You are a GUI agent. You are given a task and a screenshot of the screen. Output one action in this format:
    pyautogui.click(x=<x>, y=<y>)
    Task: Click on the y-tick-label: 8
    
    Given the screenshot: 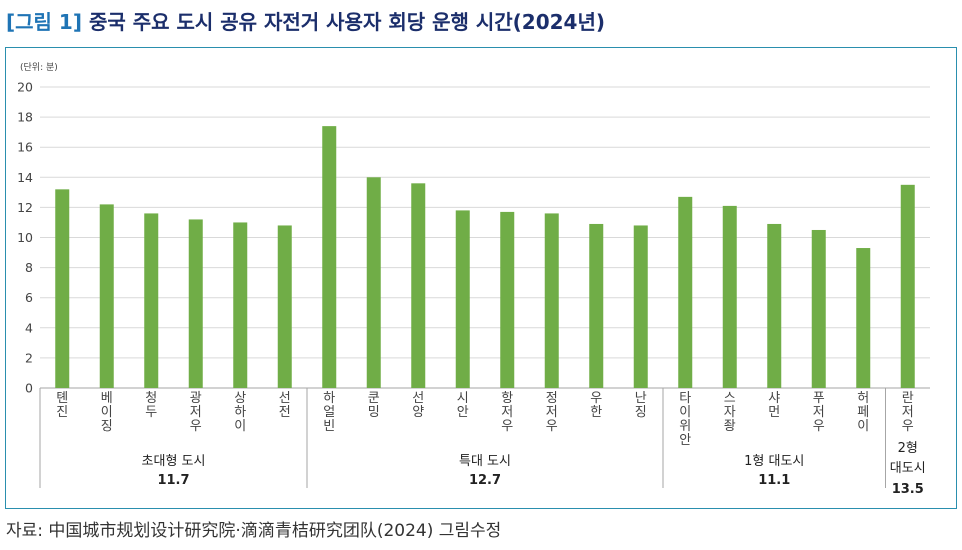 What is the action you would take?
    pyautogui.click(x=29, y=267)
    